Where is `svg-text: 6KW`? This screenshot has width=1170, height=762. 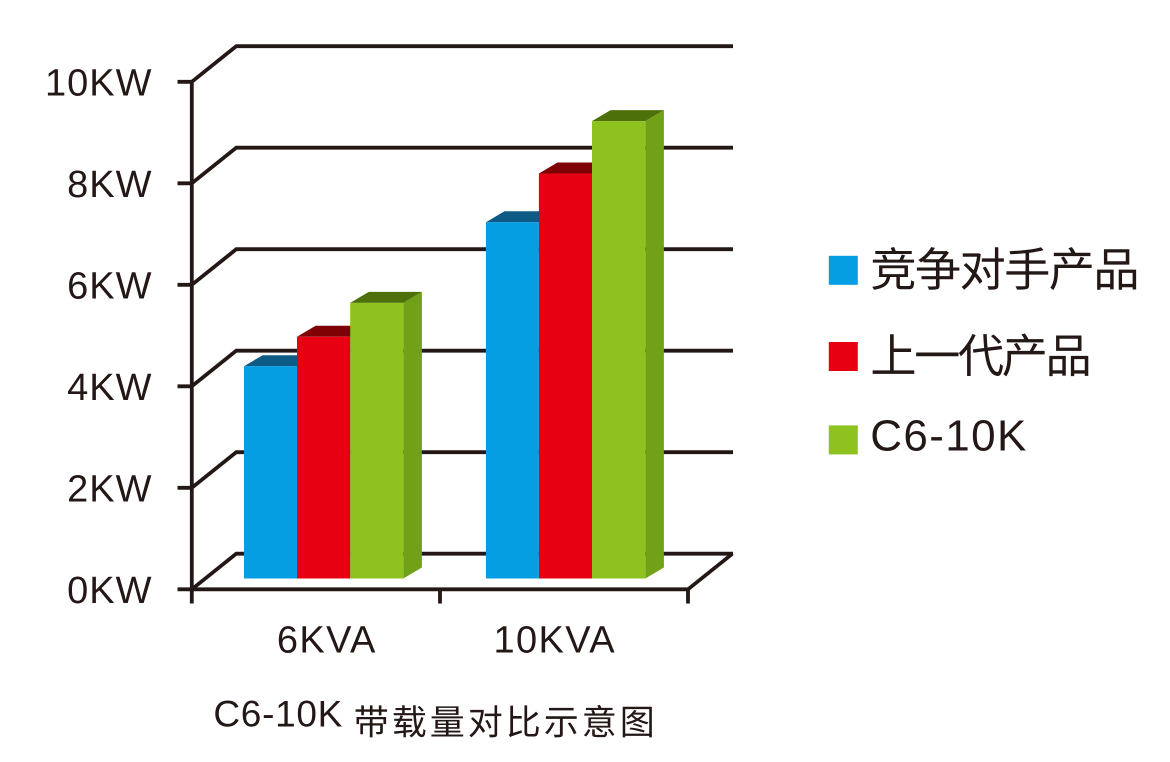 svg-text: 6KW is located at coordinates (109, 286).